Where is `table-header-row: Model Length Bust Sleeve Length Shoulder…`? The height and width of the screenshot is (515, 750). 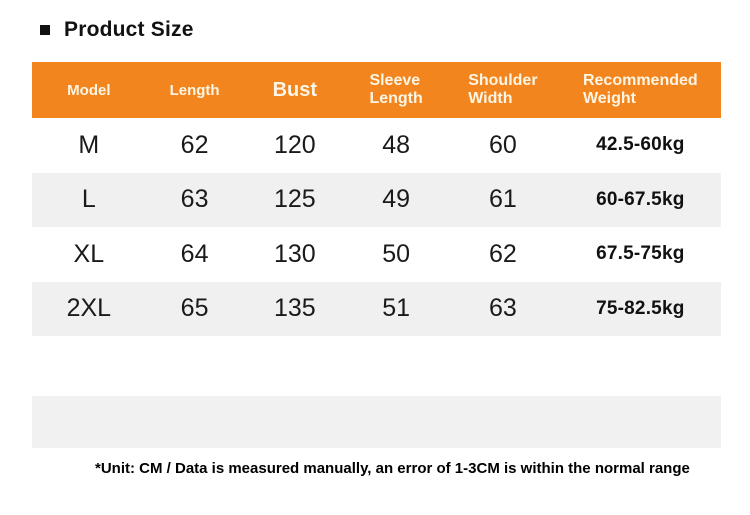
table-header-row: Model Length Bust Sleeve Length Shoulder… is located at coordinates (376, 90).